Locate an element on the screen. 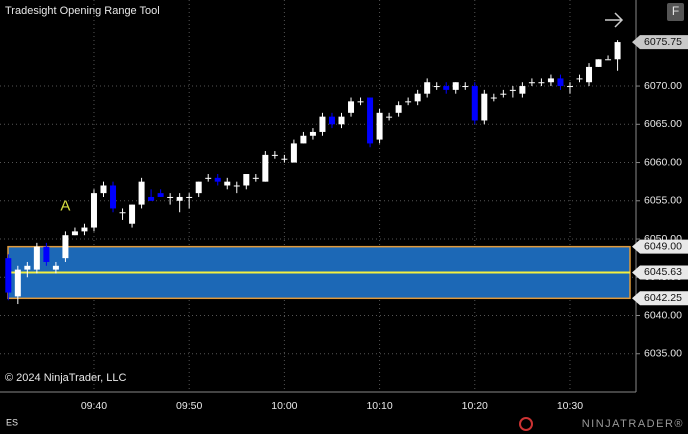 This screenshot has width=688, height=434. instrument: ES is located at coordinates (12, 422).